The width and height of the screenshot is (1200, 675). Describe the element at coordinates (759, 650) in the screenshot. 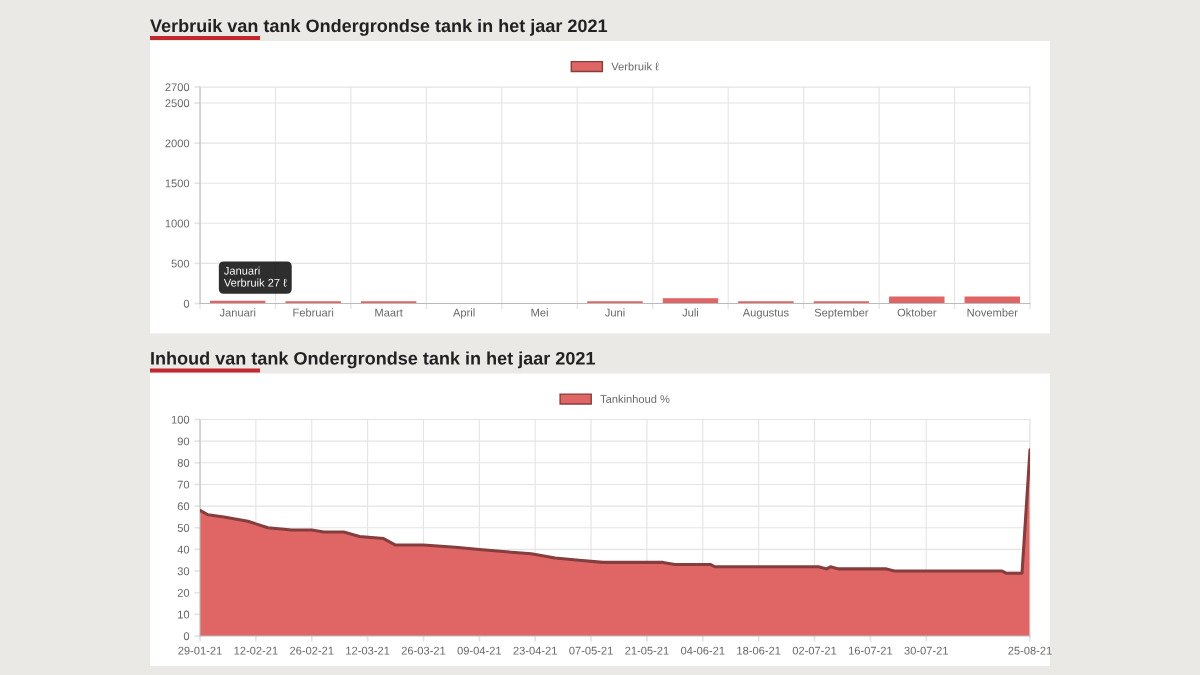

I see `x-tick-label: 18-06-21` at that location.